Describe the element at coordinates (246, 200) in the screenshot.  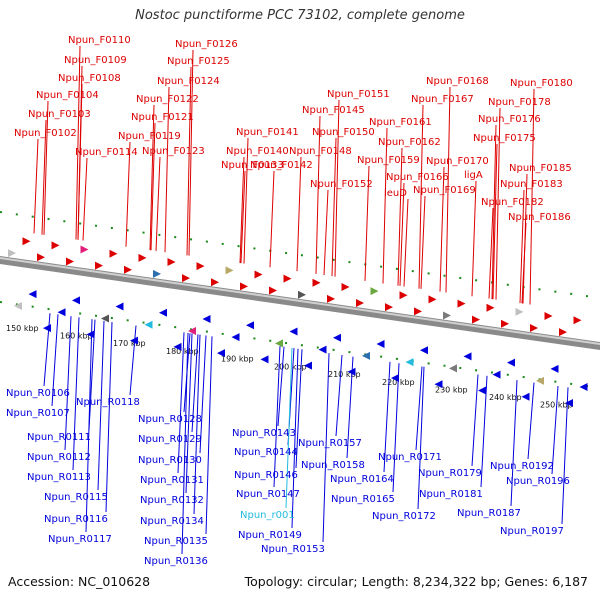
I see `leader-line-npun-f0141` at that location.